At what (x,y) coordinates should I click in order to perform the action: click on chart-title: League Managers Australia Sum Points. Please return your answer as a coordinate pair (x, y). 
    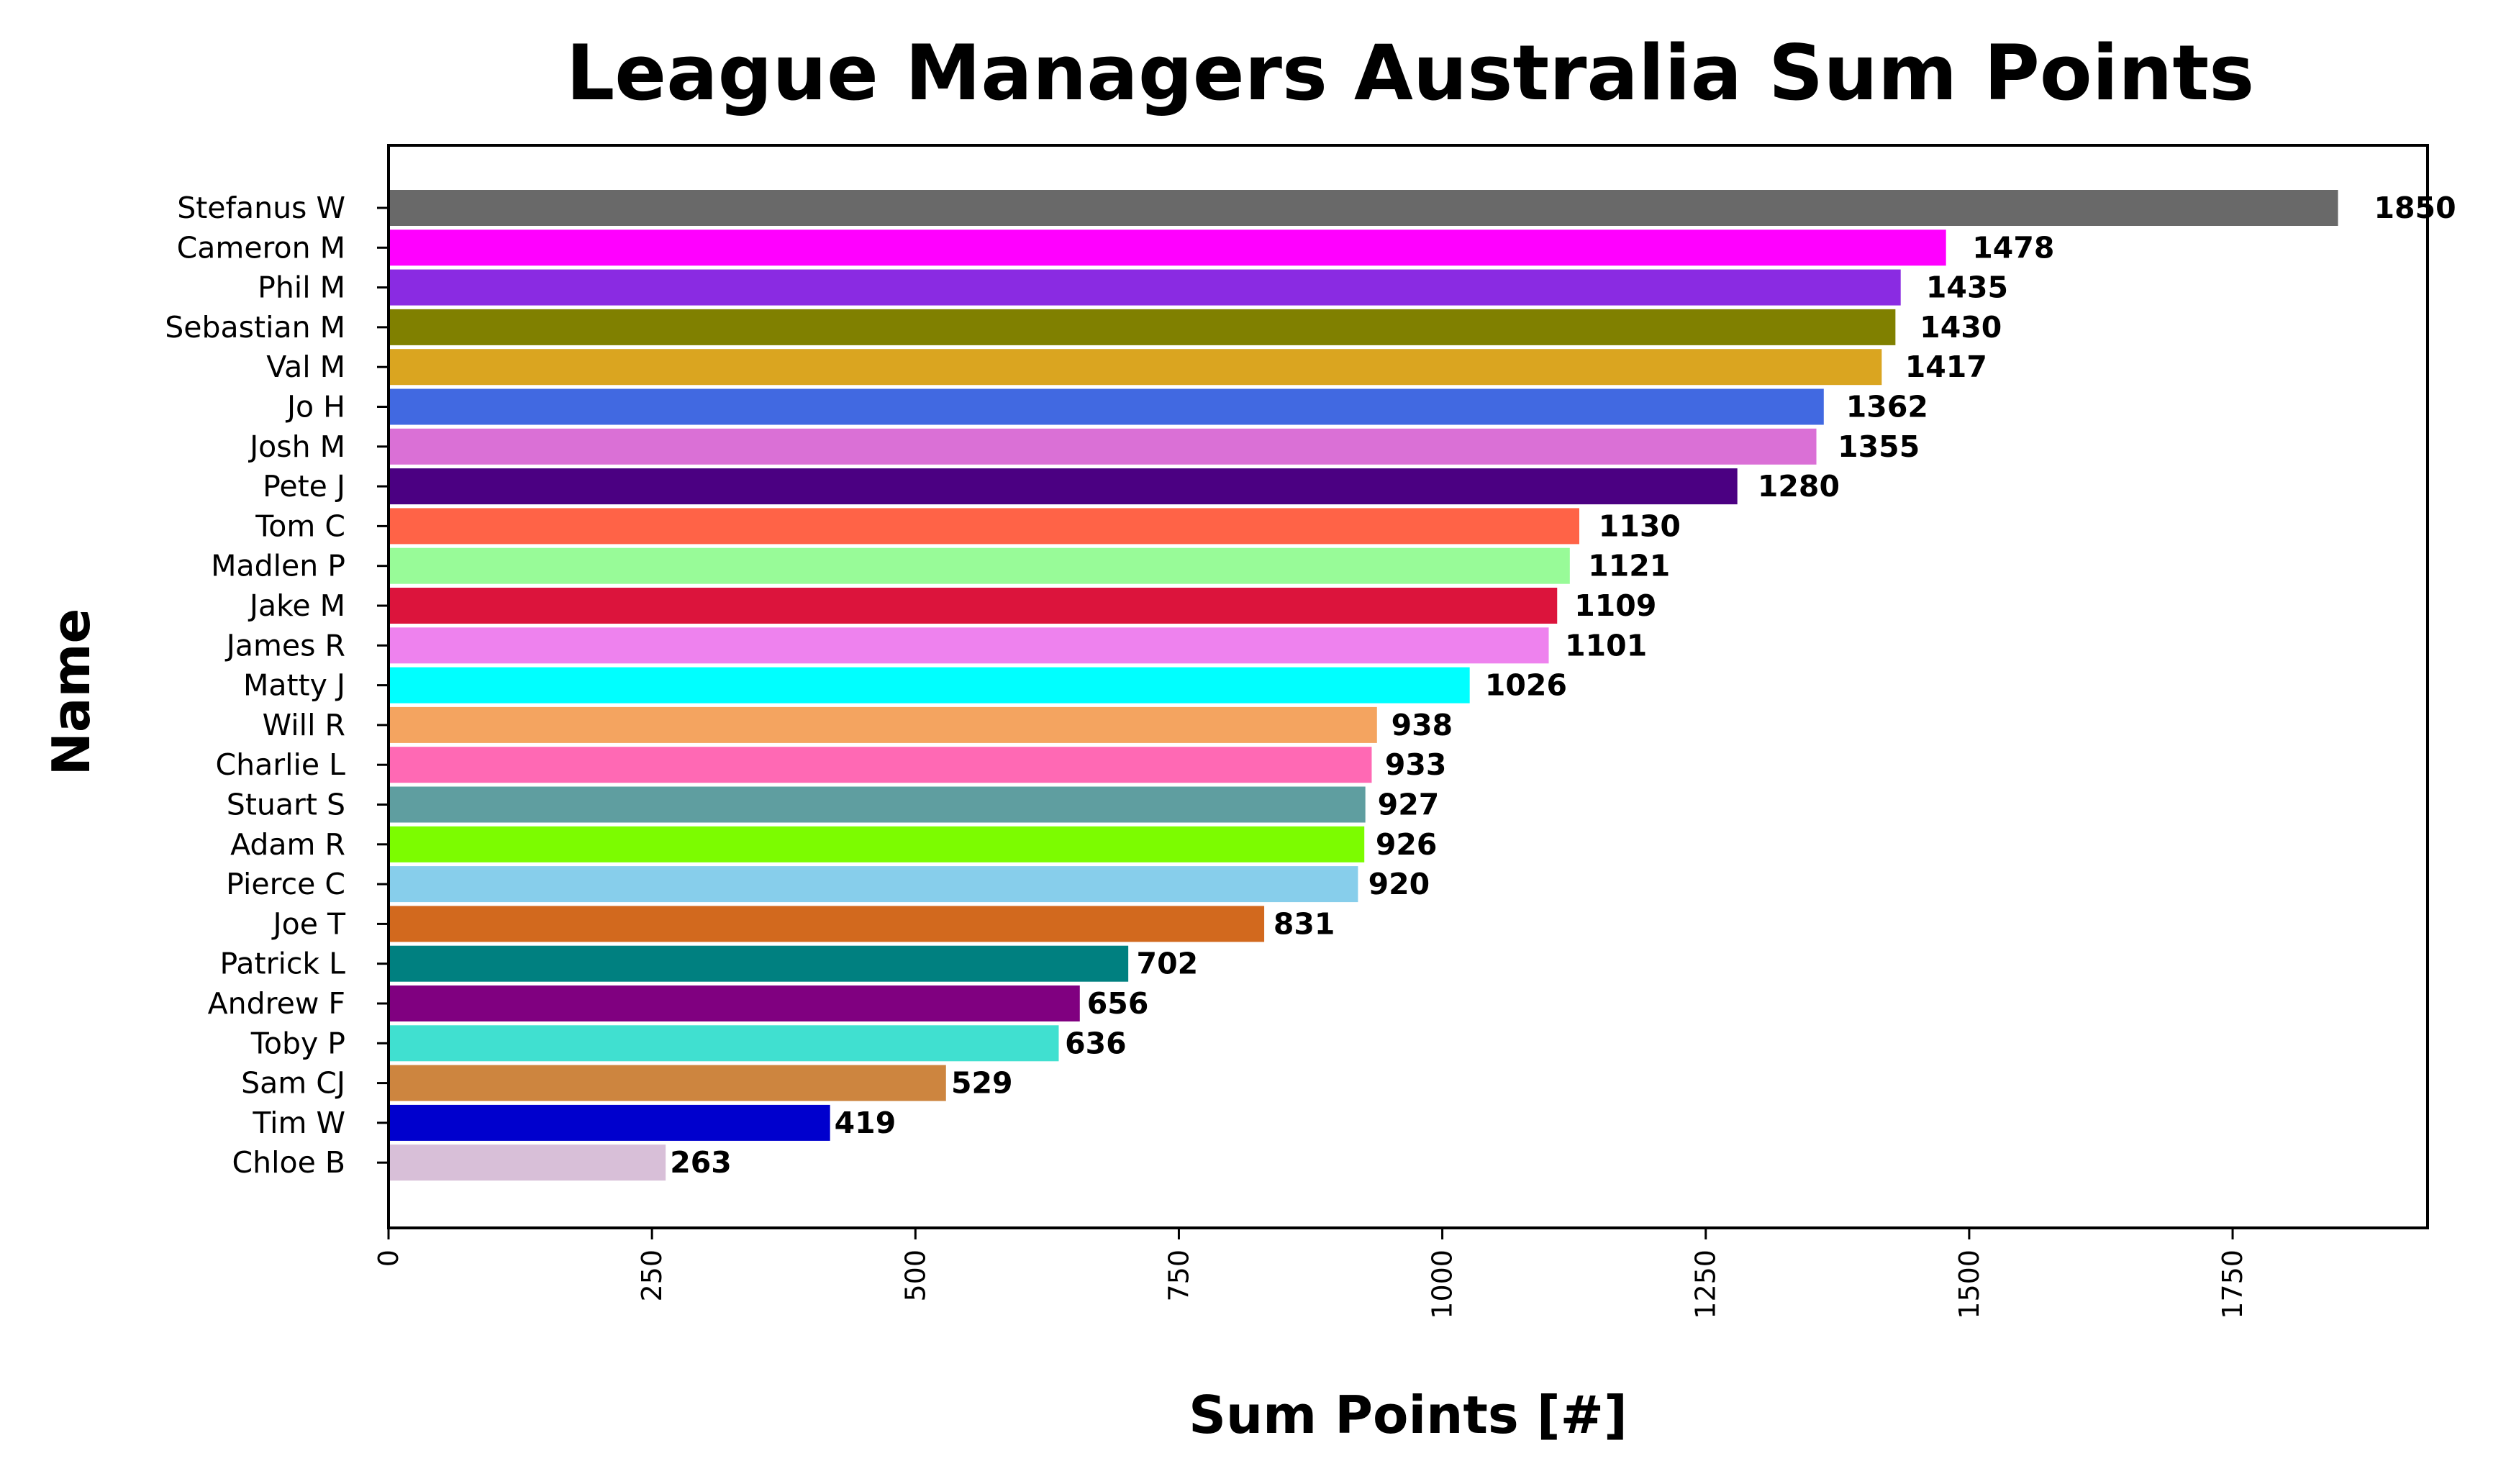
    Looking at the image, I should click on (1410, 73).